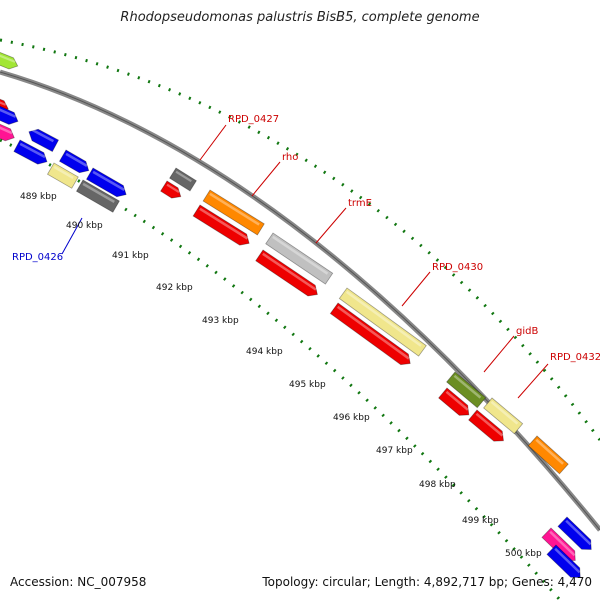 This screenshot has height=600, width=600. I want to click on gene-rpd0432, so click(548, 455).